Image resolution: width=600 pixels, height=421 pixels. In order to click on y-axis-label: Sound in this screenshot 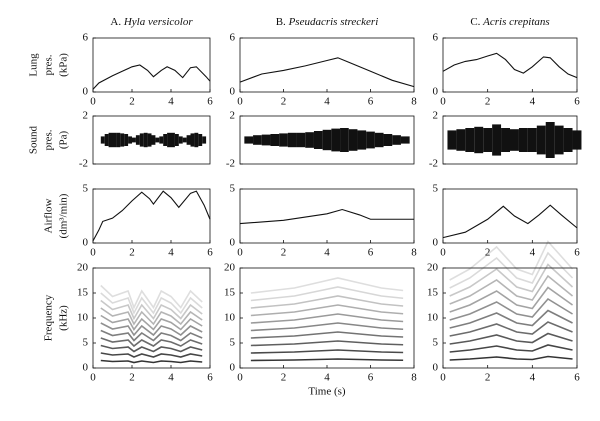, I will do `click(34, 139)`.